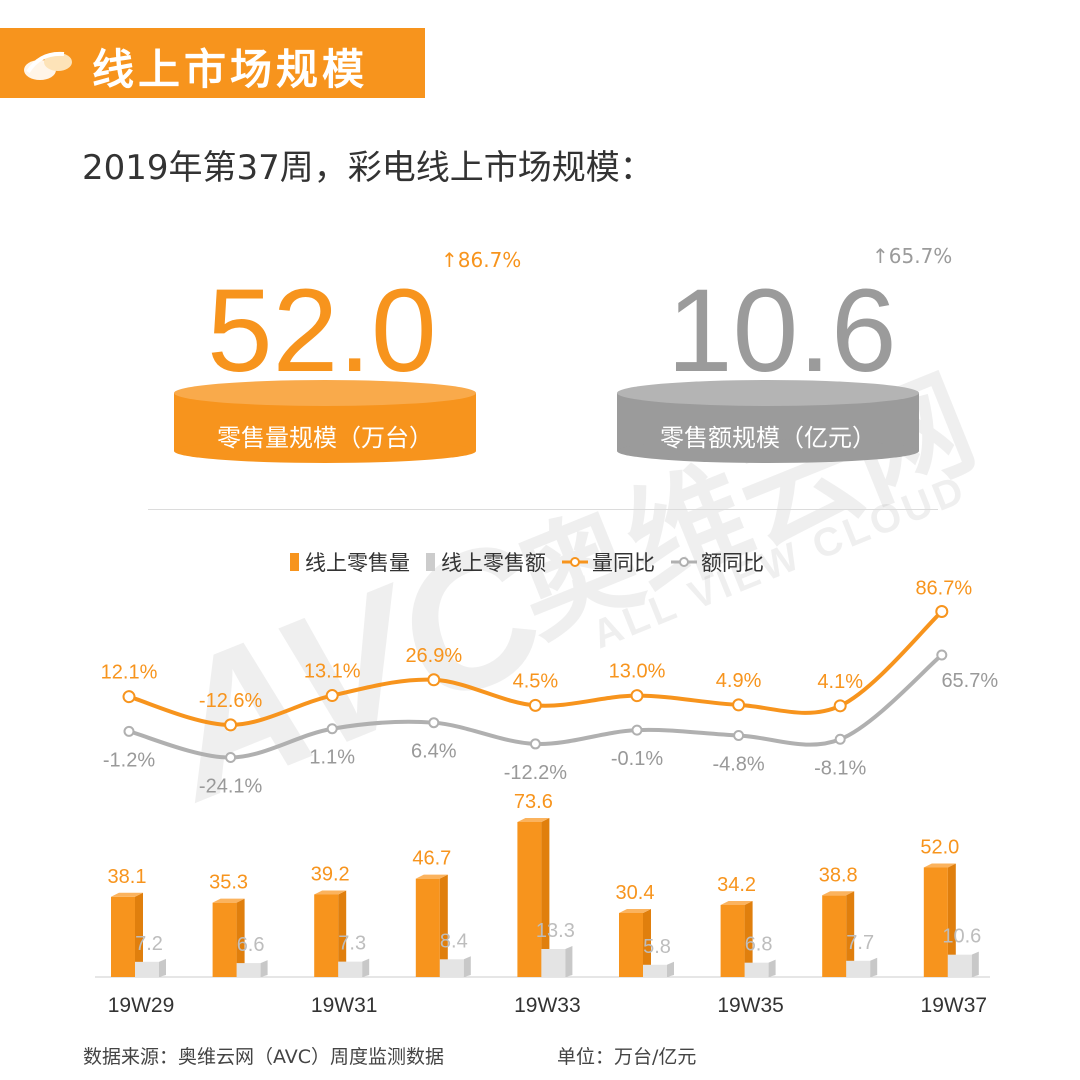 This screenshot has width=1080, height=1080. Describe the element at coordinates (555, 931) in the screenshot. I see `bar-amount-label: 13.3` at that location.